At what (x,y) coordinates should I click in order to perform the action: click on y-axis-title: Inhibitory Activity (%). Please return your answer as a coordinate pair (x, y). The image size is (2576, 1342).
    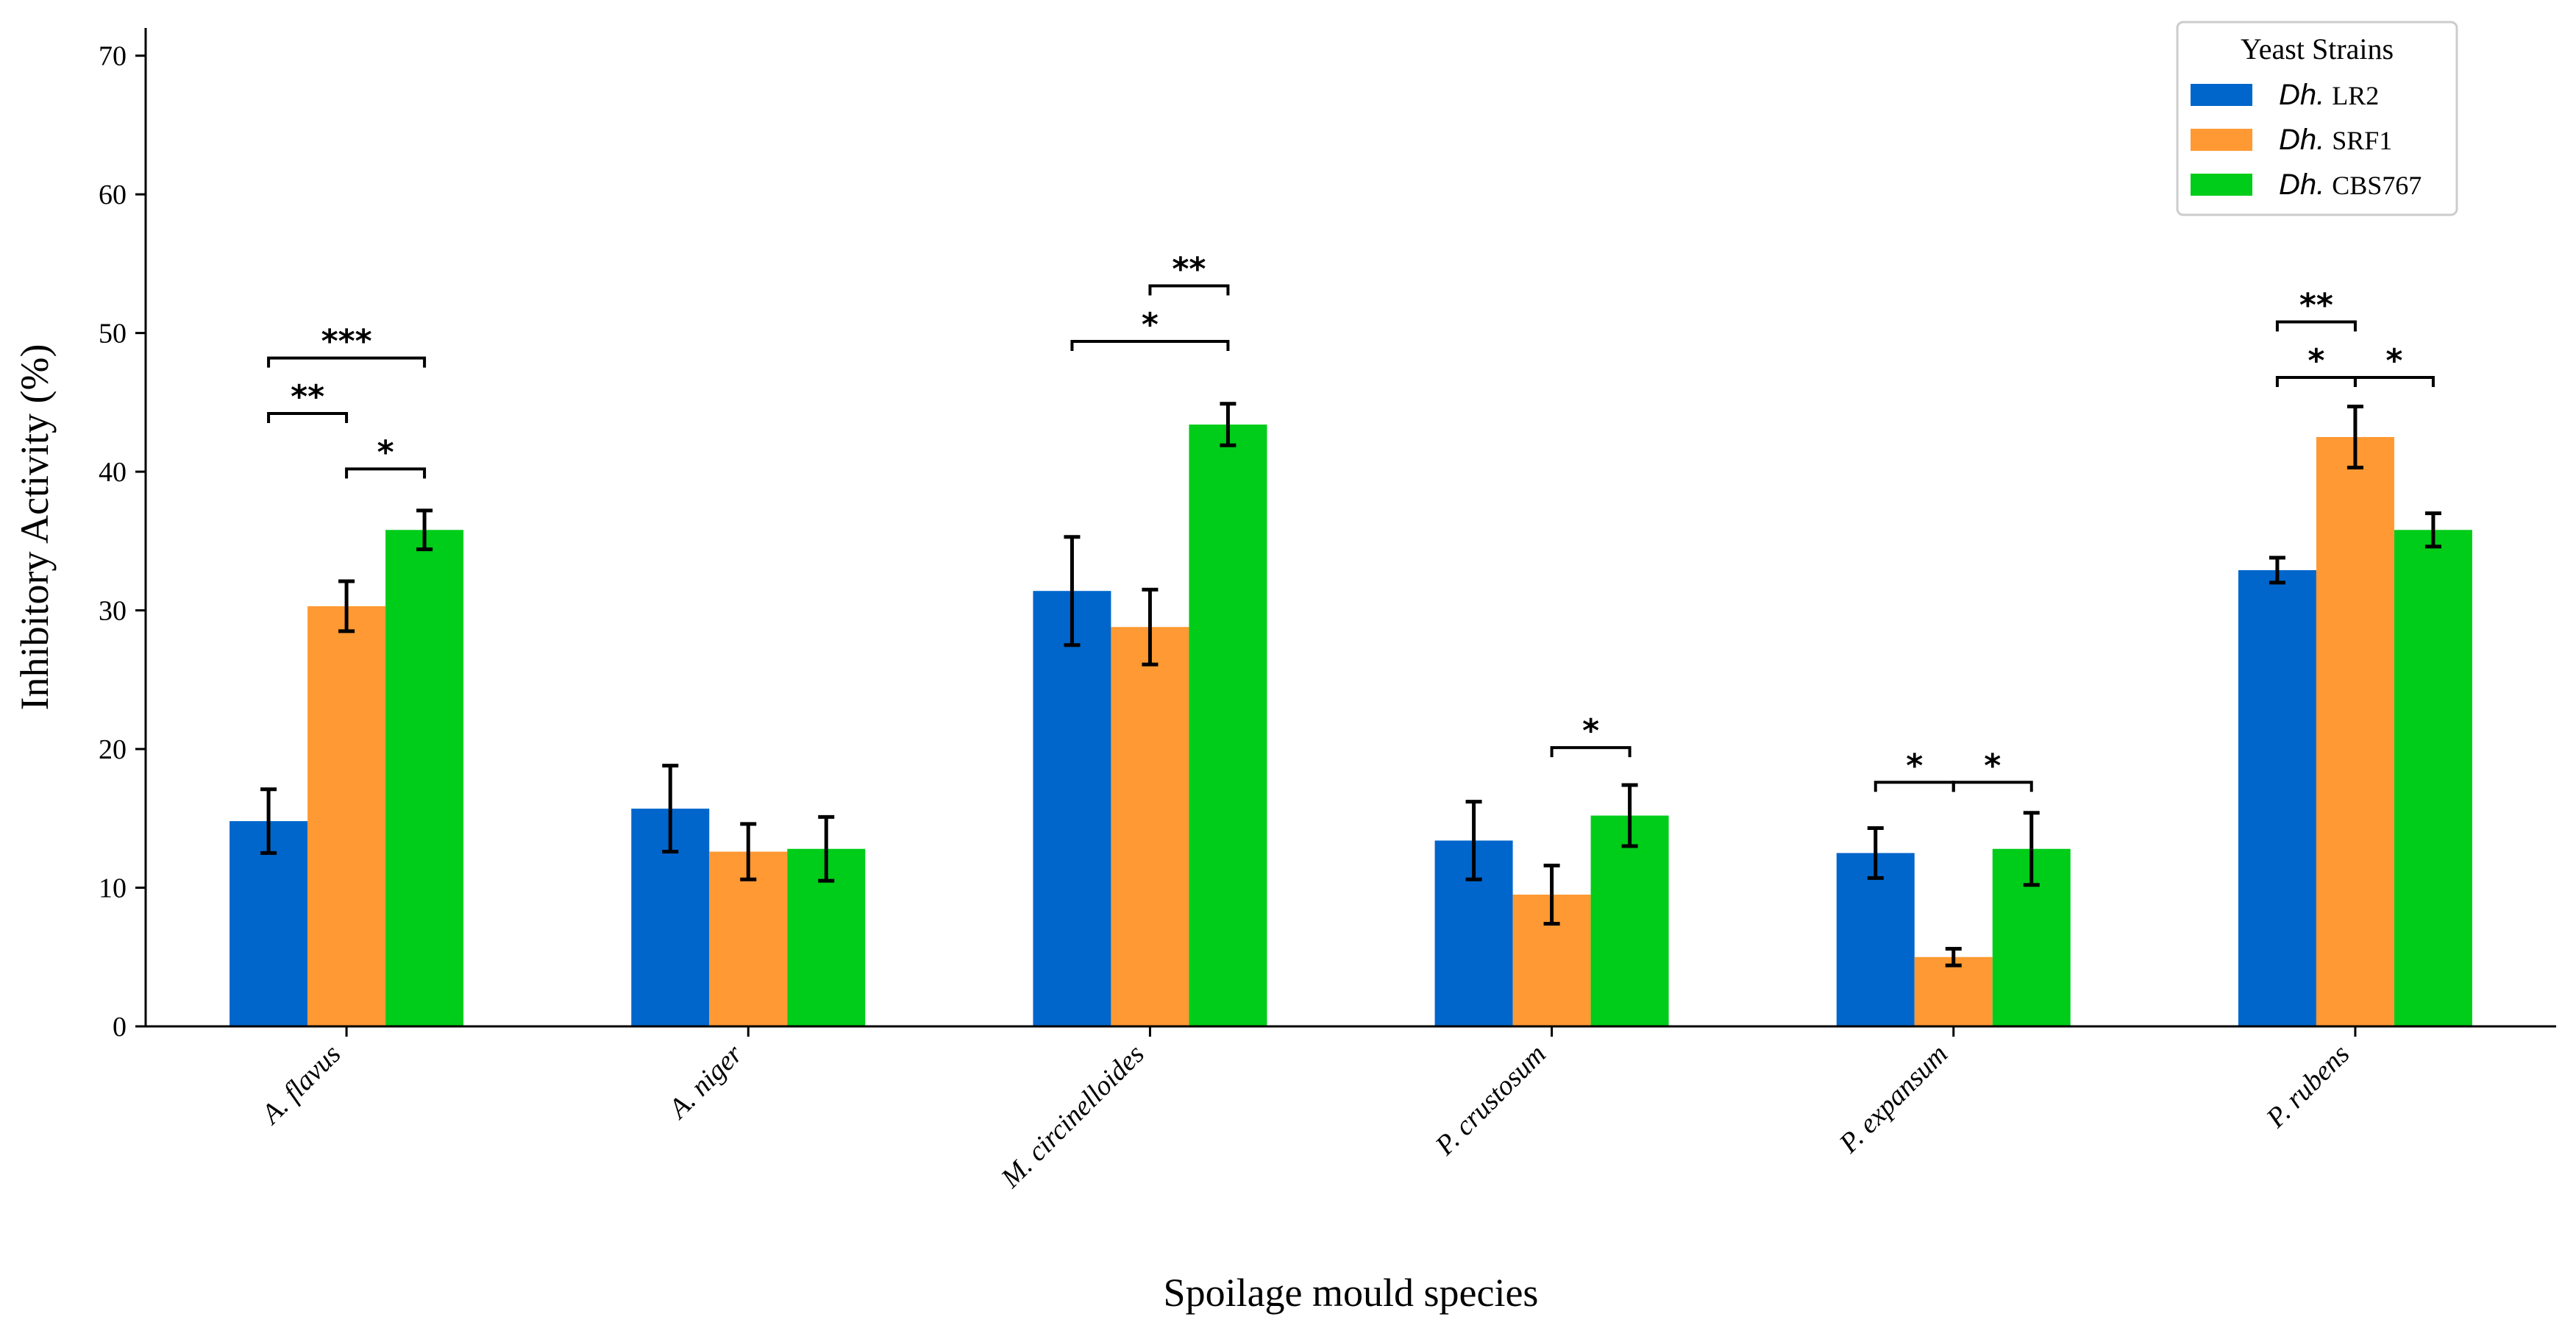
    Looking at the image, I should click on (35, 528).